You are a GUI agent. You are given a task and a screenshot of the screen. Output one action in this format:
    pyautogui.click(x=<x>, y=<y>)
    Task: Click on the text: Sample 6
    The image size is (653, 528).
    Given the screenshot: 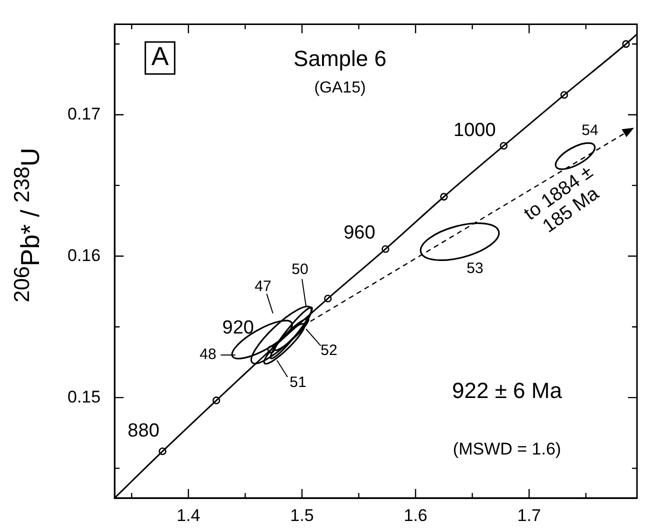 What is the action you would take?
    pyautogui.click(x=340, y=59)
    